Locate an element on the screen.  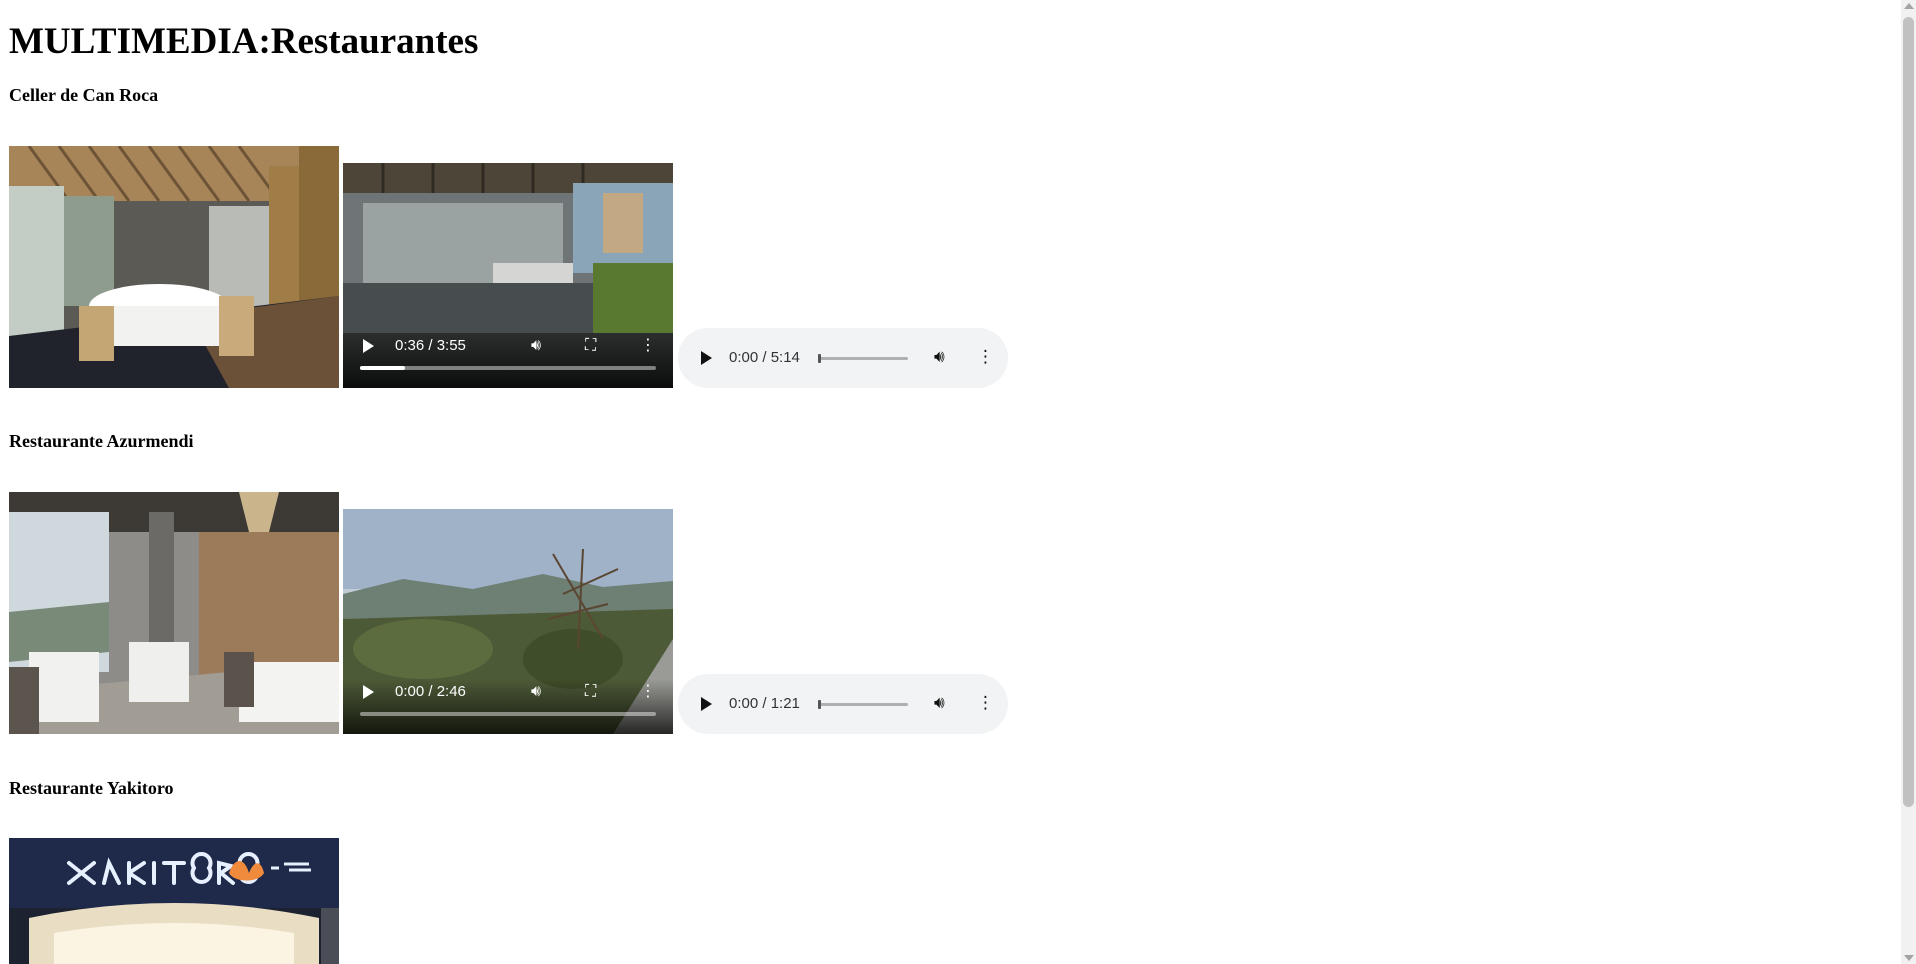
video-time: 0:00 / 2:46 is located at coordinates (430, 691).